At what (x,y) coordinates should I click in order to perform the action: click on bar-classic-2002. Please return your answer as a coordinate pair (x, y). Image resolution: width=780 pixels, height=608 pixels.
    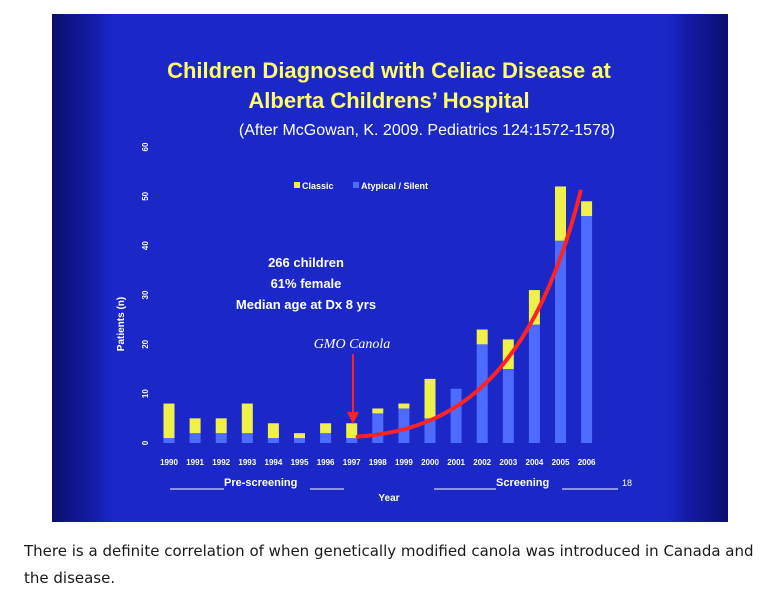
    Looking at the image, I should click on (482, 337).